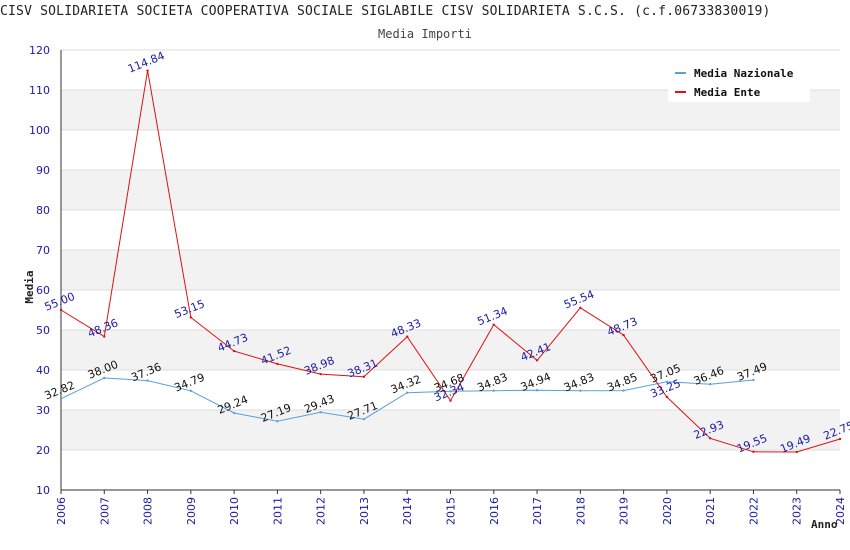  I want to click on legend-label: Media Nazionale, so click(744, 73).